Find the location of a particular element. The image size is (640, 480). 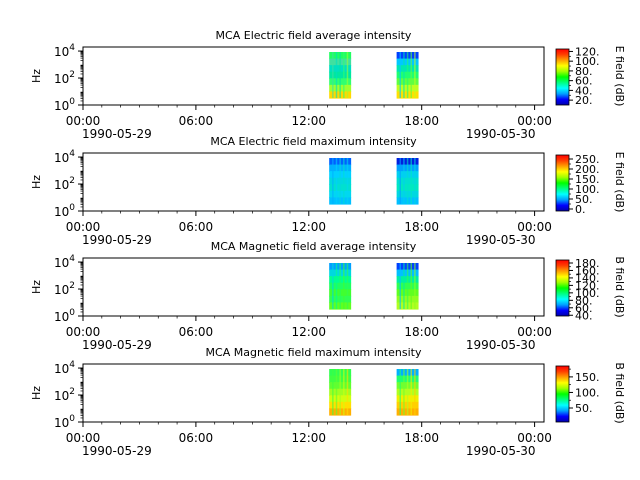

colorbar-tick-label: 20. is located at coordinates (584, 100).